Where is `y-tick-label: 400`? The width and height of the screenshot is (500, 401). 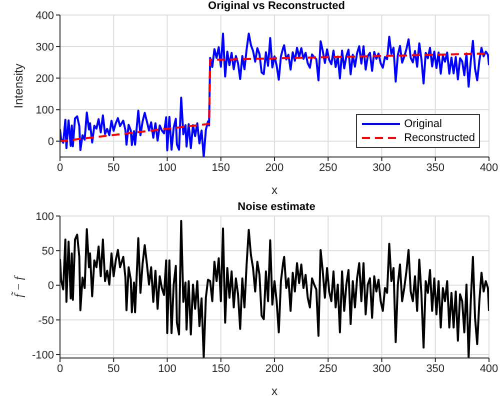 y-tick-label: 400 is located at coordinates (45, 16).